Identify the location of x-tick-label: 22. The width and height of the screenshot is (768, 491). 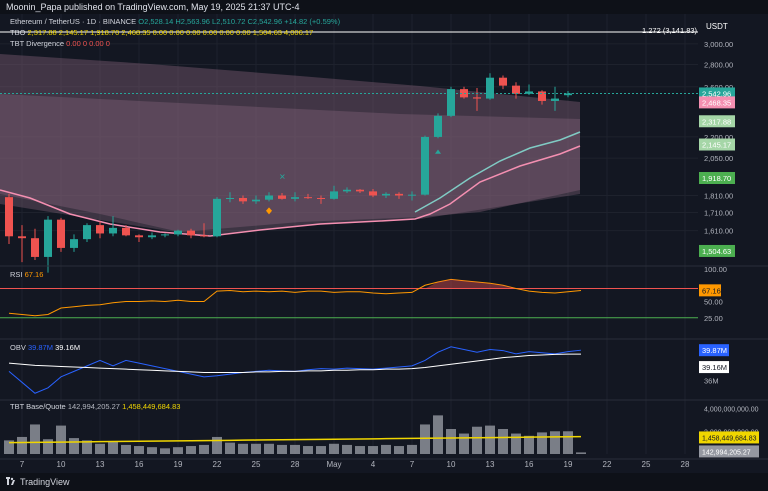
(217, 464).